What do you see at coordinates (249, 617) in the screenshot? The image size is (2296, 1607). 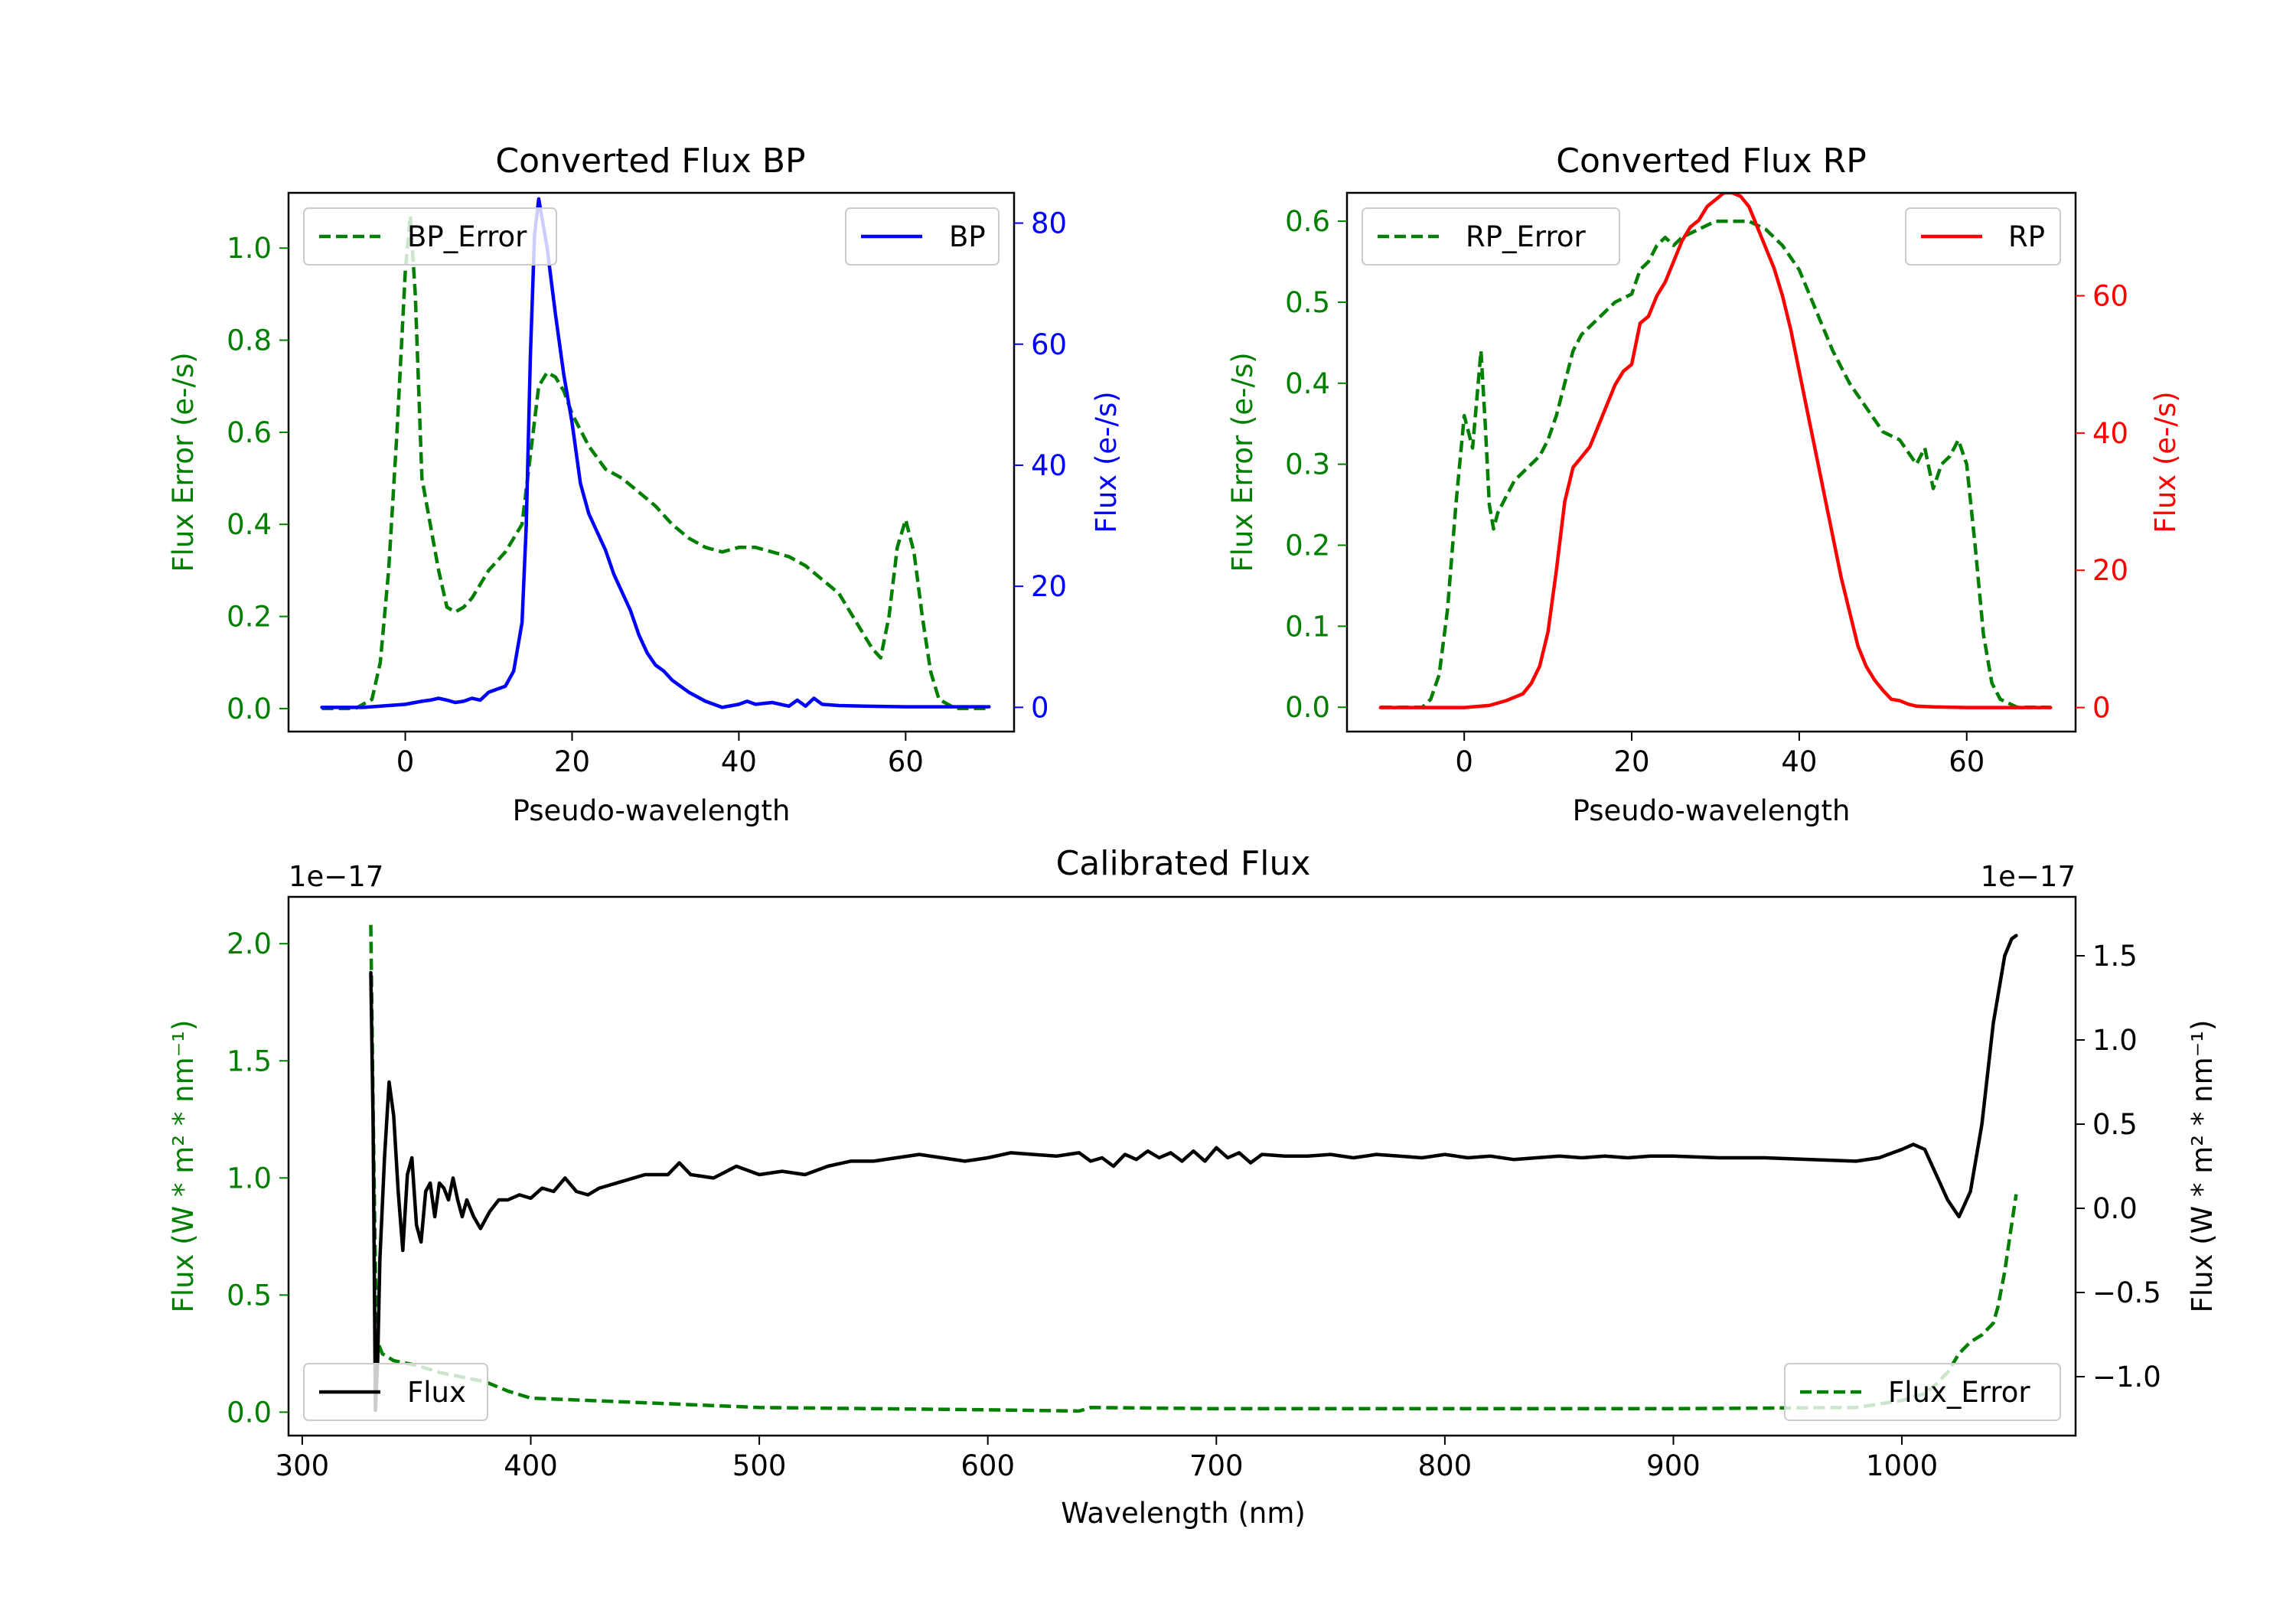 I see `bp-ytick-left-label: 0.2` at bounding box center [249, 617].